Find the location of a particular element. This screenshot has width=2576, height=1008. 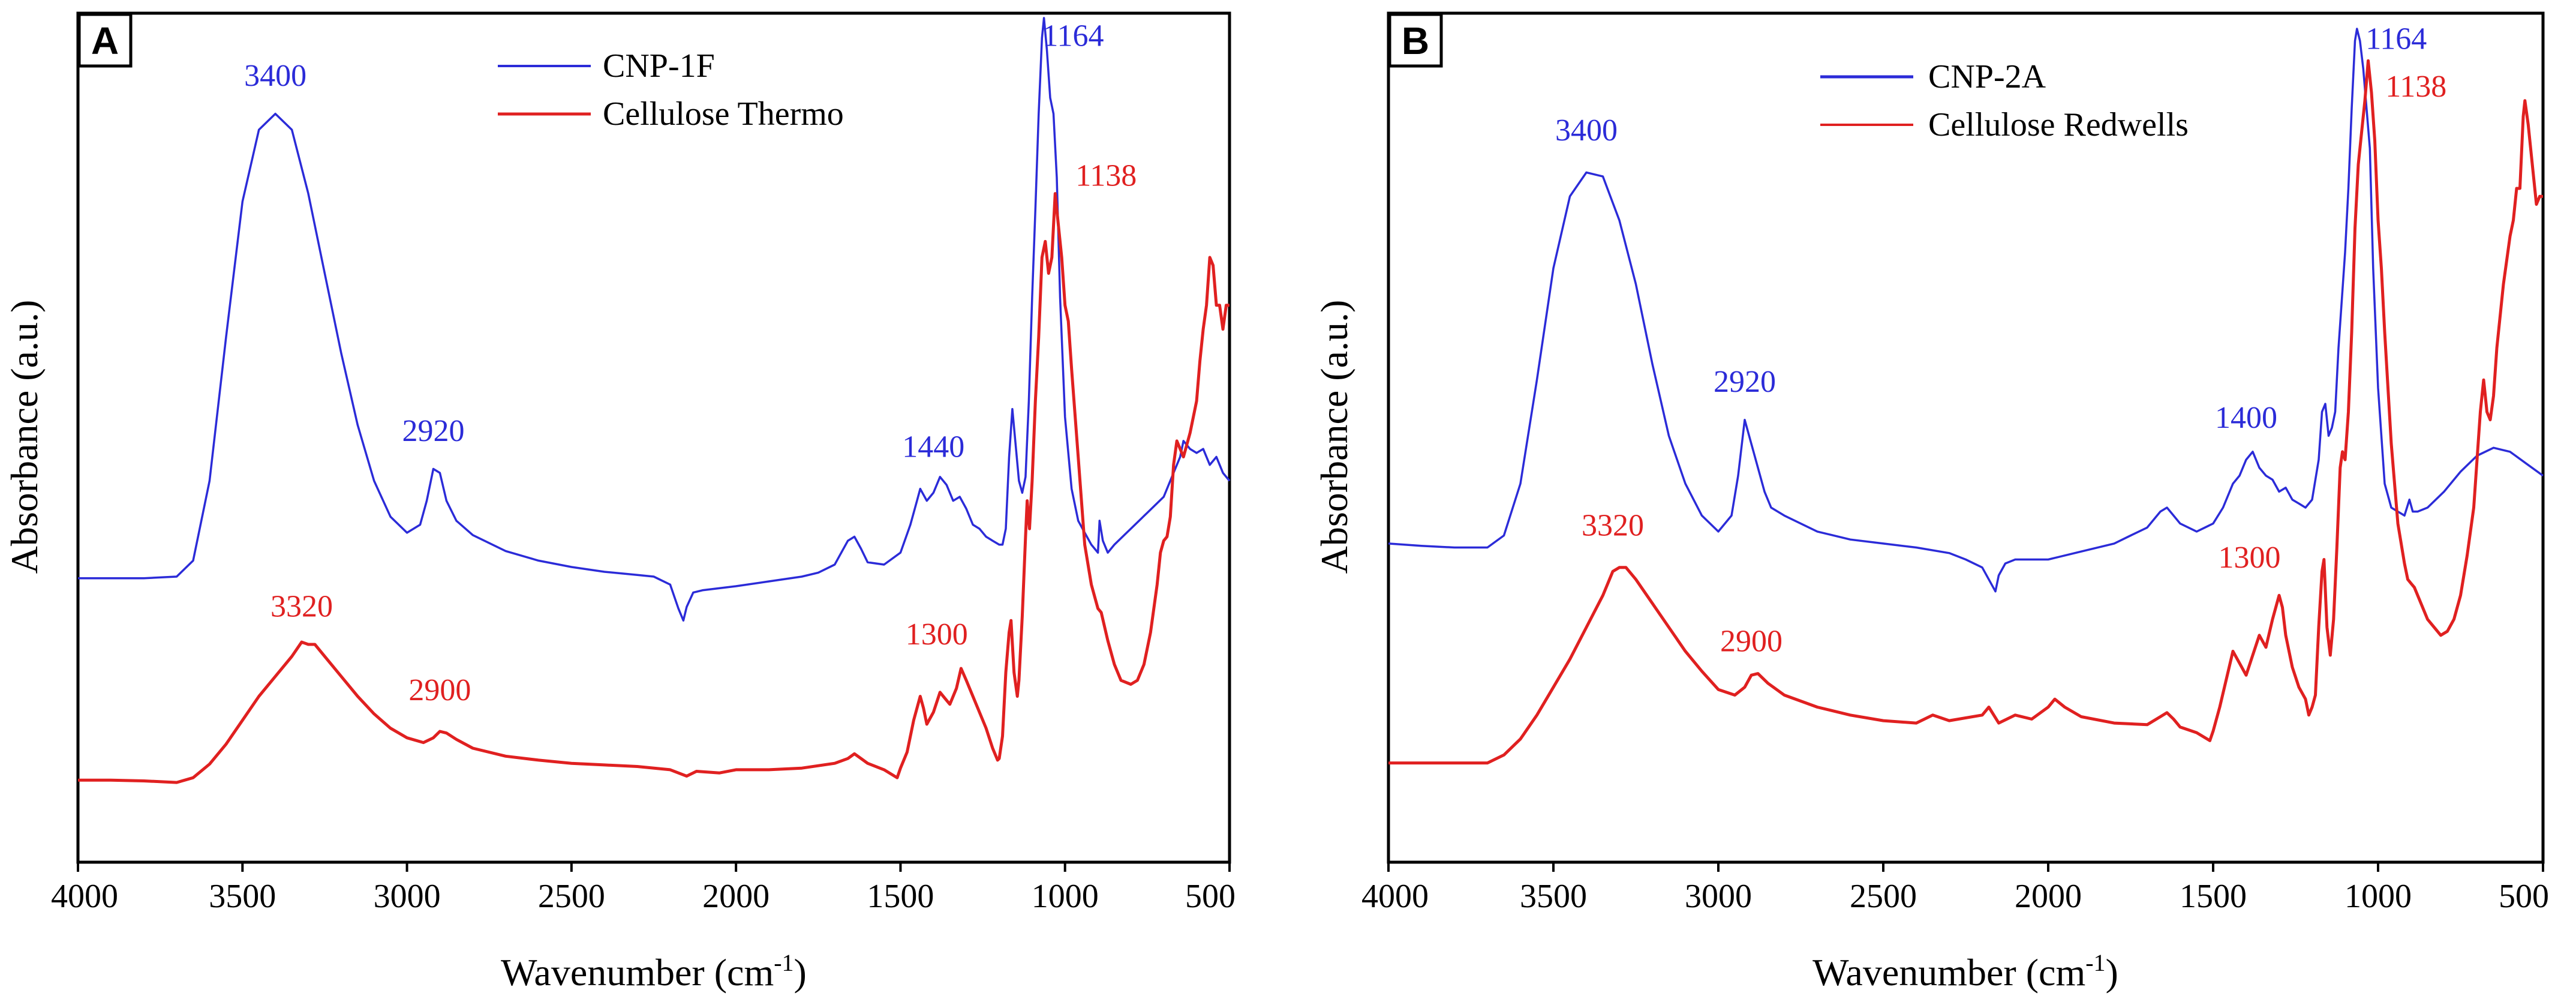

panel-b-letter: B is located at coordinates (1415, 40).